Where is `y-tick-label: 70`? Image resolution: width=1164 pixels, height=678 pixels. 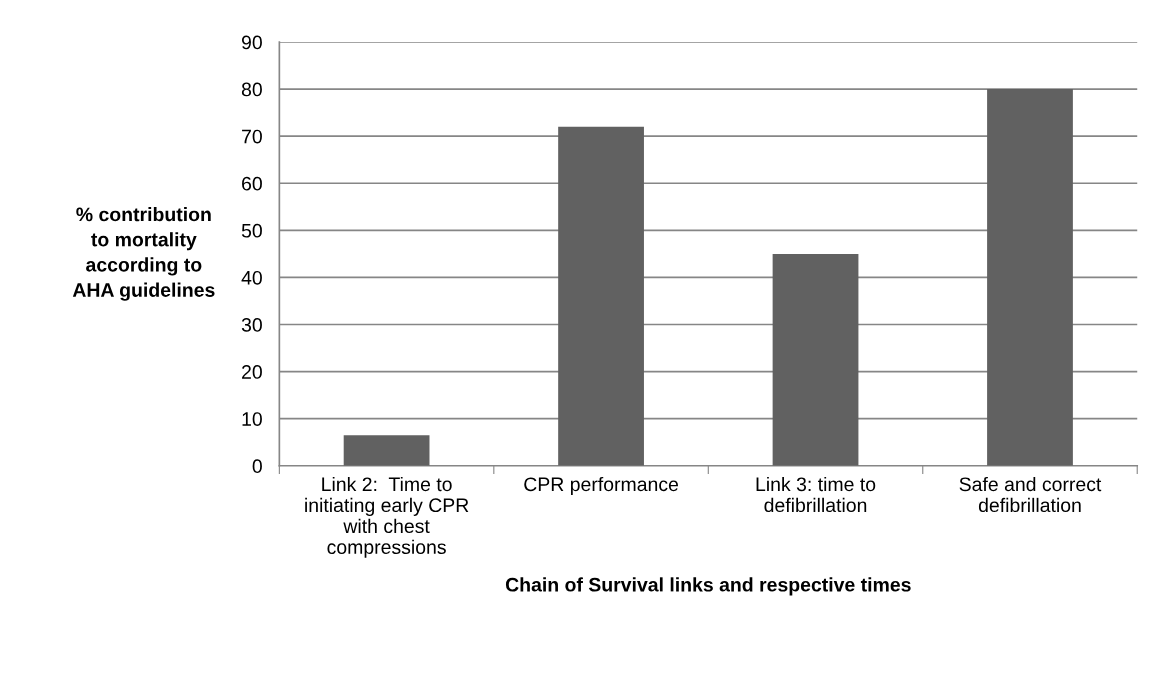 y-tick-label: 70 is located at coordinates (252, 136).